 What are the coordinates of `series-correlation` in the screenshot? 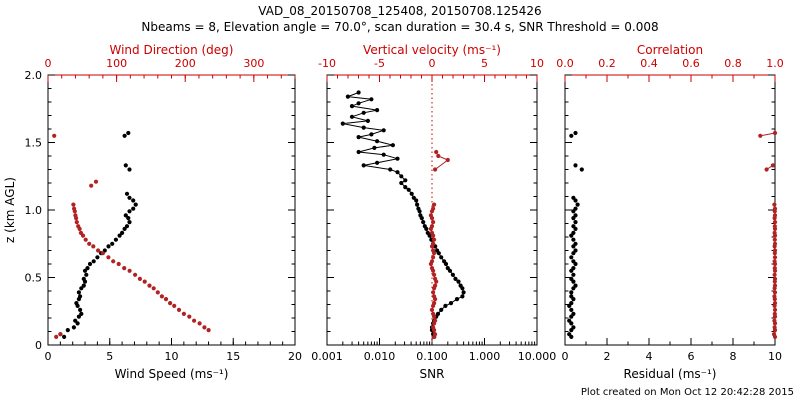 It's located at (768, 234).